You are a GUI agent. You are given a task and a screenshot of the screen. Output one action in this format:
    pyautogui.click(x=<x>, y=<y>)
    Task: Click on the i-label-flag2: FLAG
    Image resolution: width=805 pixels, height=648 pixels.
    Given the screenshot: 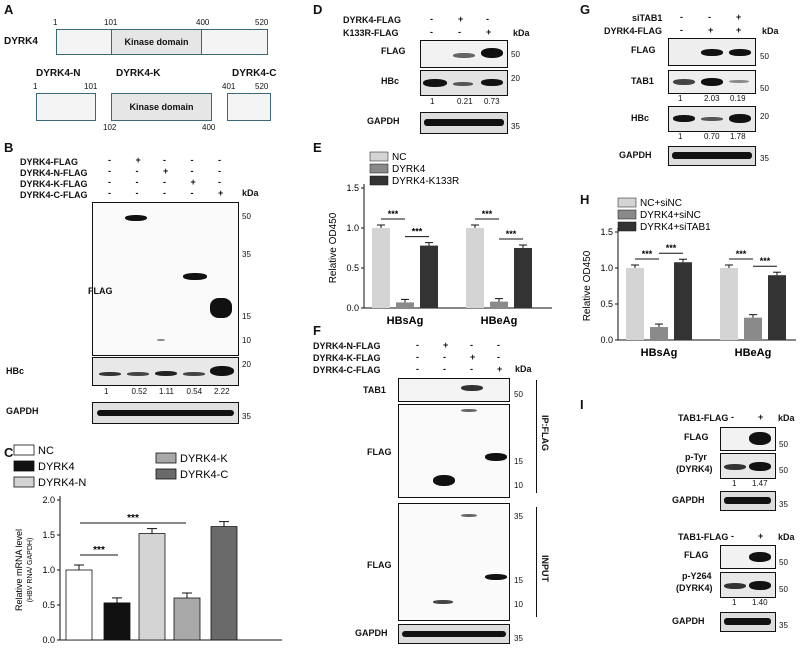 What is the action you would take?
    pyautogui.click(x=696, y=555)
    